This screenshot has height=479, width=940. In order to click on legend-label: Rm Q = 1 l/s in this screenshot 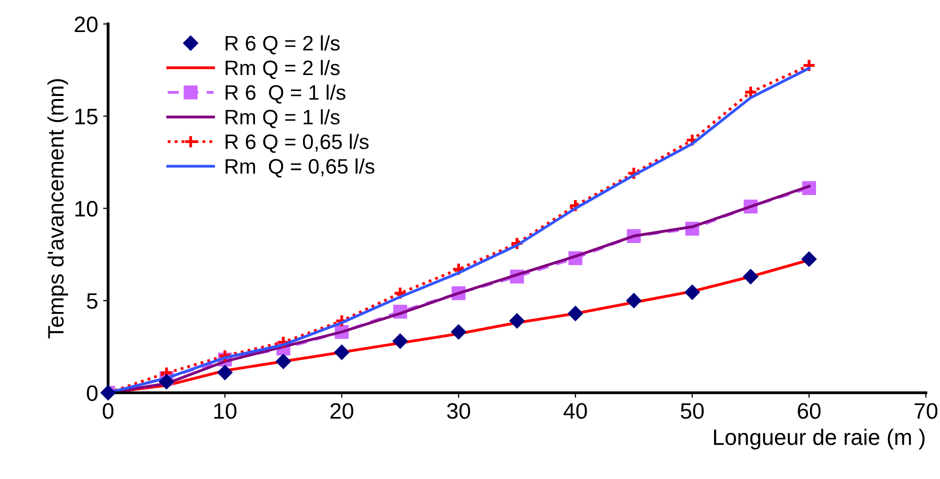, I will do `click(283, 118)`.